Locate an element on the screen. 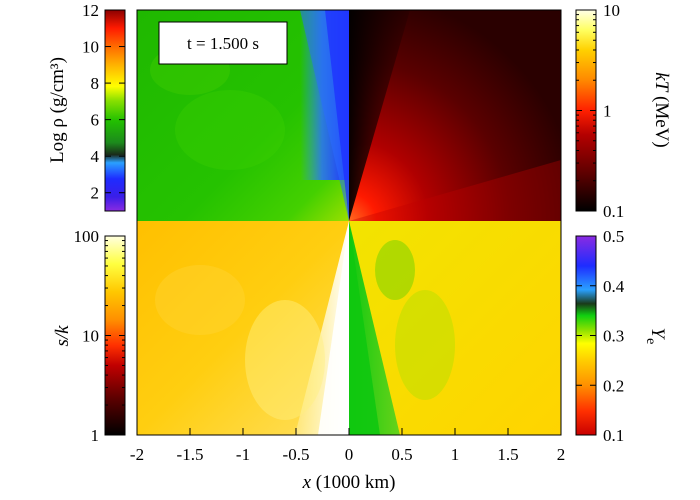 The width and height of the screenshot is (700, 500). colorbar-entropy: 1 10 100 is located at coordinates (100, 336).